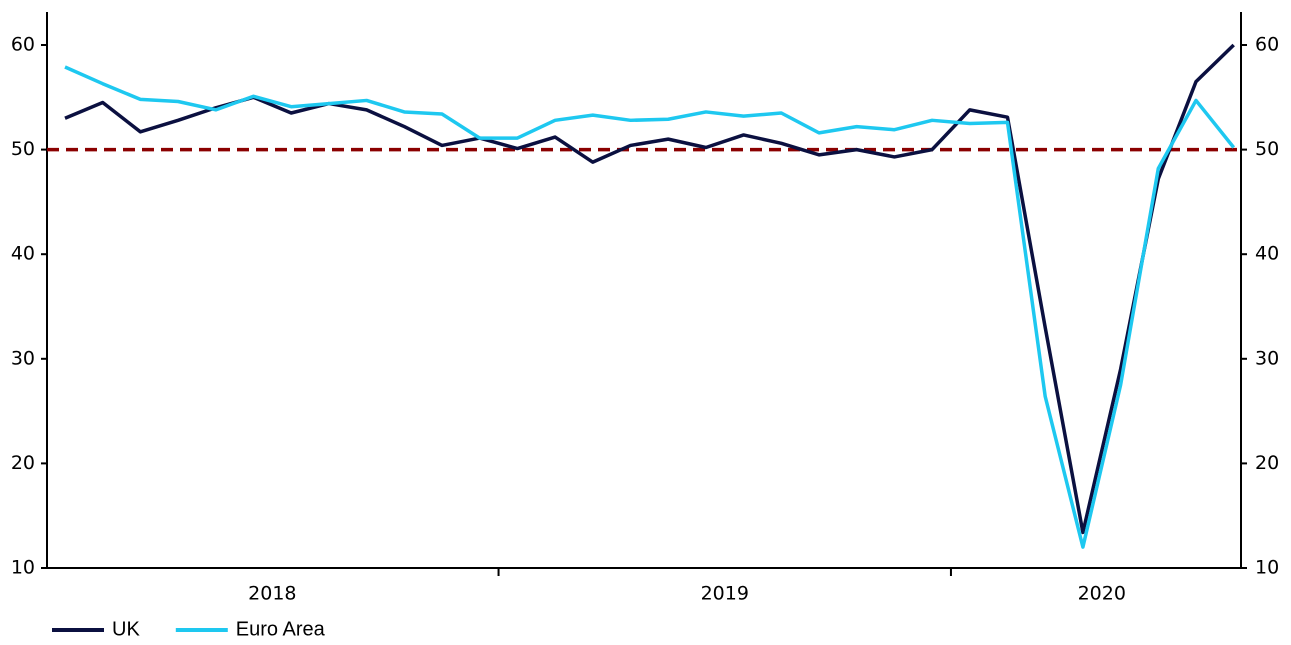  Describe the element at coordinates (189, 629) in the screenshot. I see `legend: UK Euro Area` at that location.